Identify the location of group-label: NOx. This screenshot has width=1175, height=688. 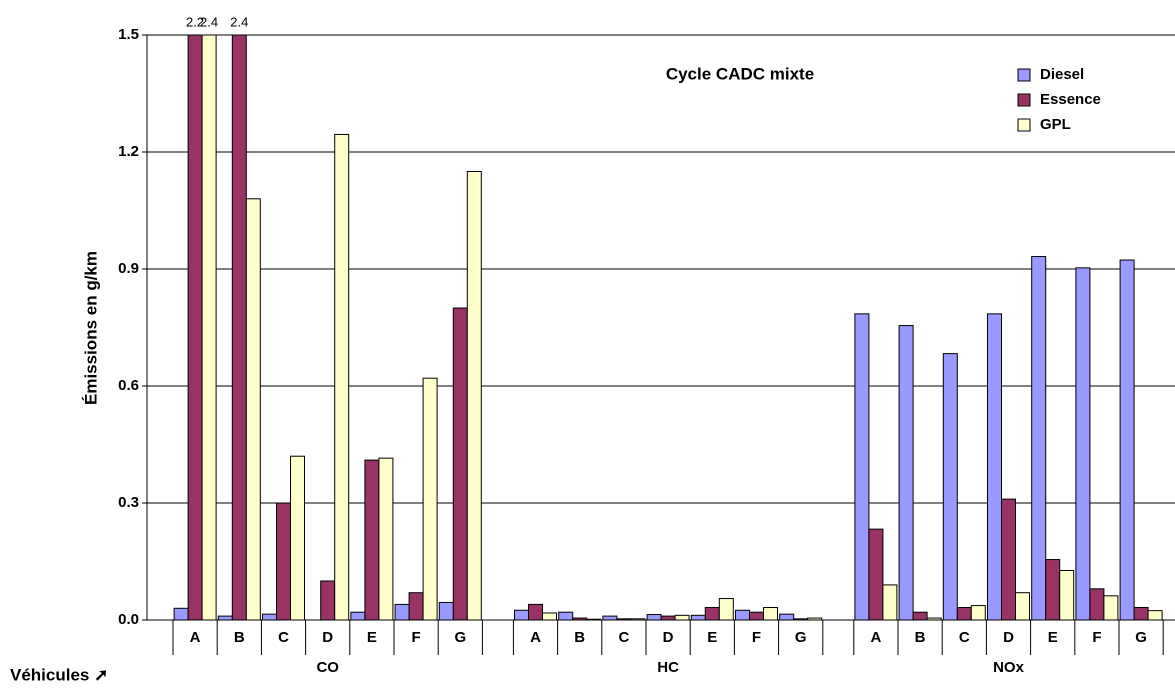
(1009, 667).